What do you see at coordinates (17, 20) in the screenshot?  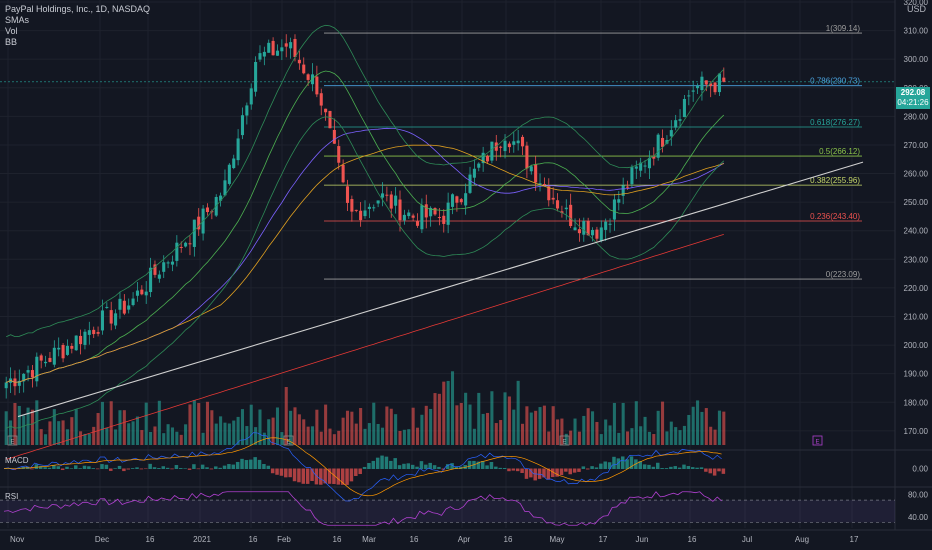 I see `legend-smas: SMAs` at bounding box center [17, 20].